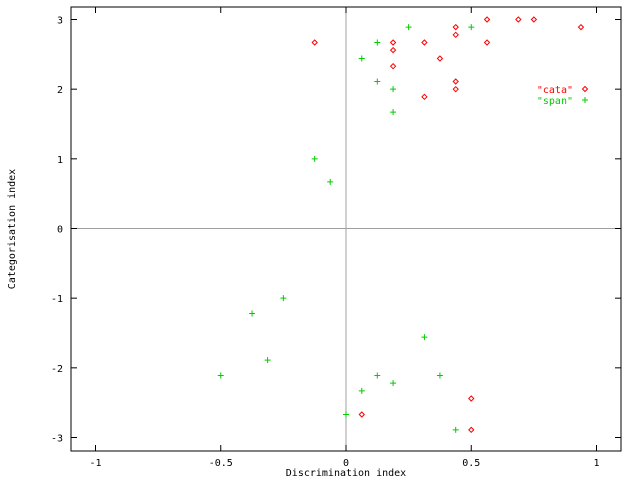  What do you see at coordinates (60, 90) in the screenshot?
I see `y-tick-label: 2` at bounding box center [60, 90].